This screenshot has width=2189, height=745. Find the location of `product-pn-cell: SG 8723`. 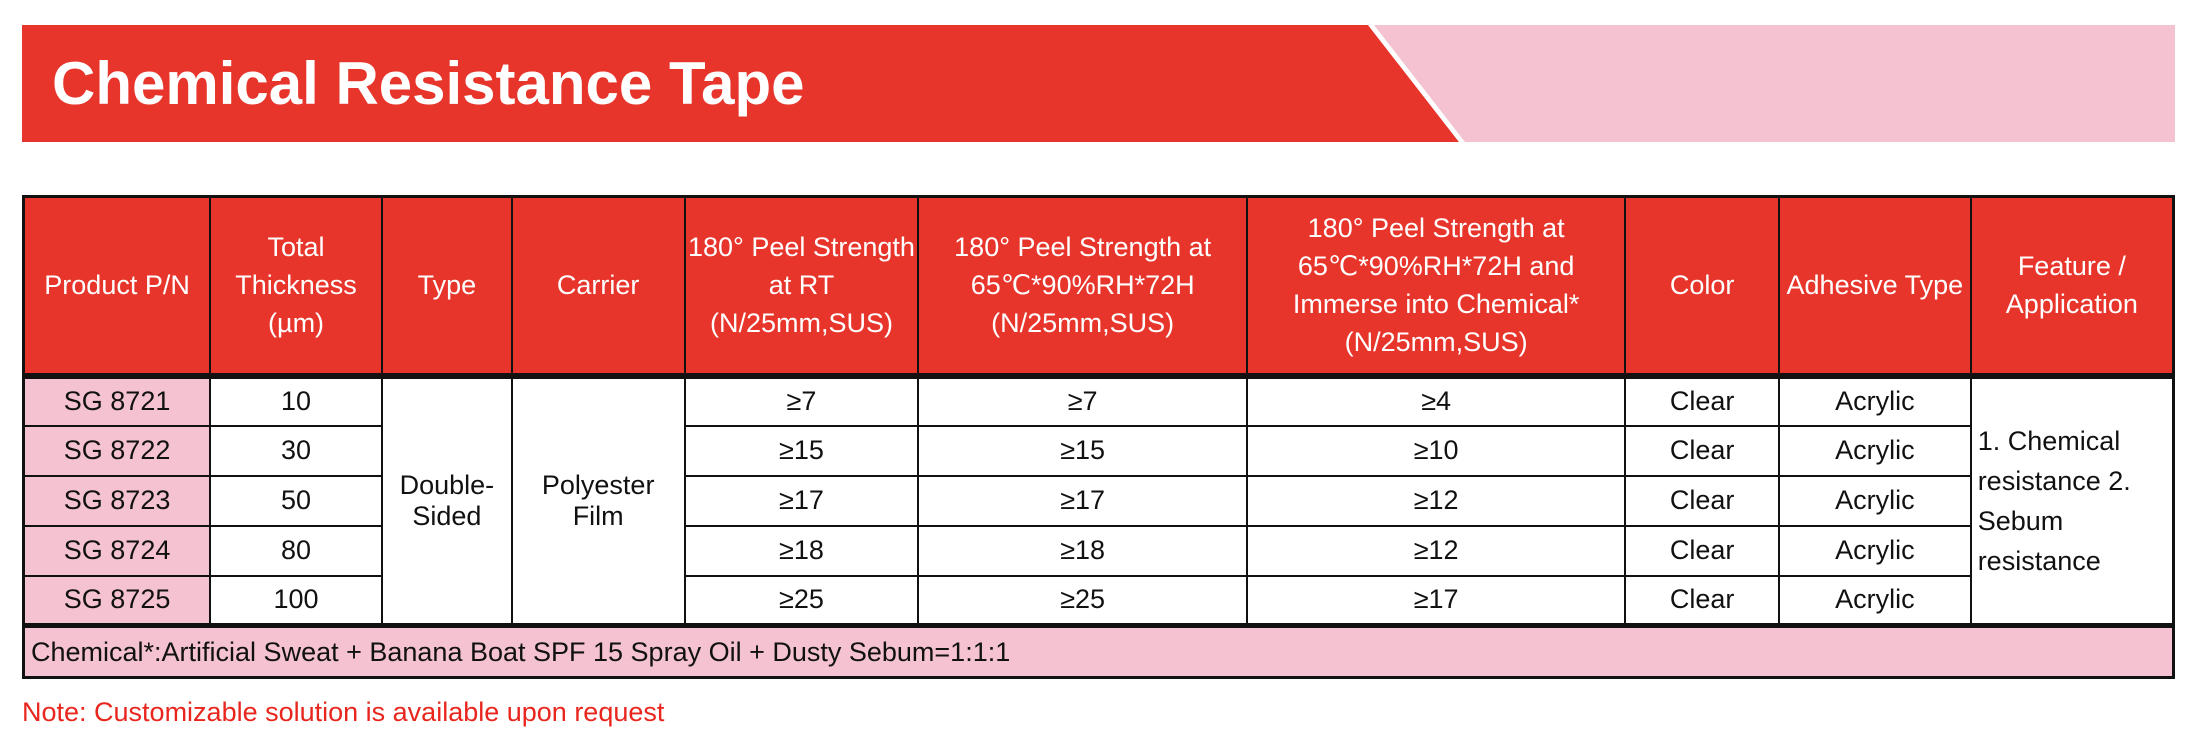

product-pn-cell: SG 8723 is located at coordinates (117, 500).